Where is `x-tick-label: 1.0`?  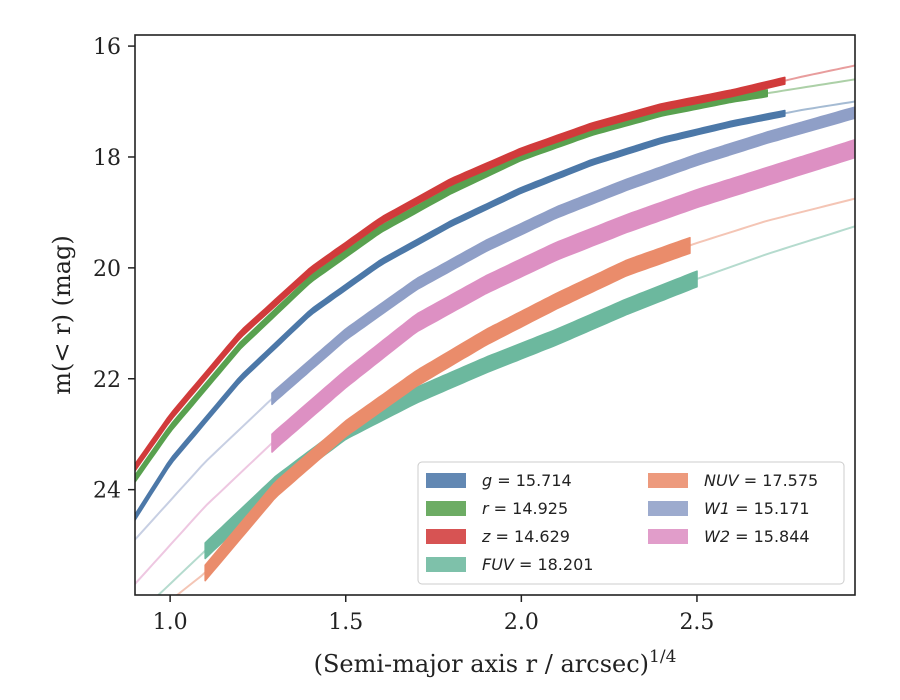
x-tick-label: 1.0 is located at coordinates (170, 622).